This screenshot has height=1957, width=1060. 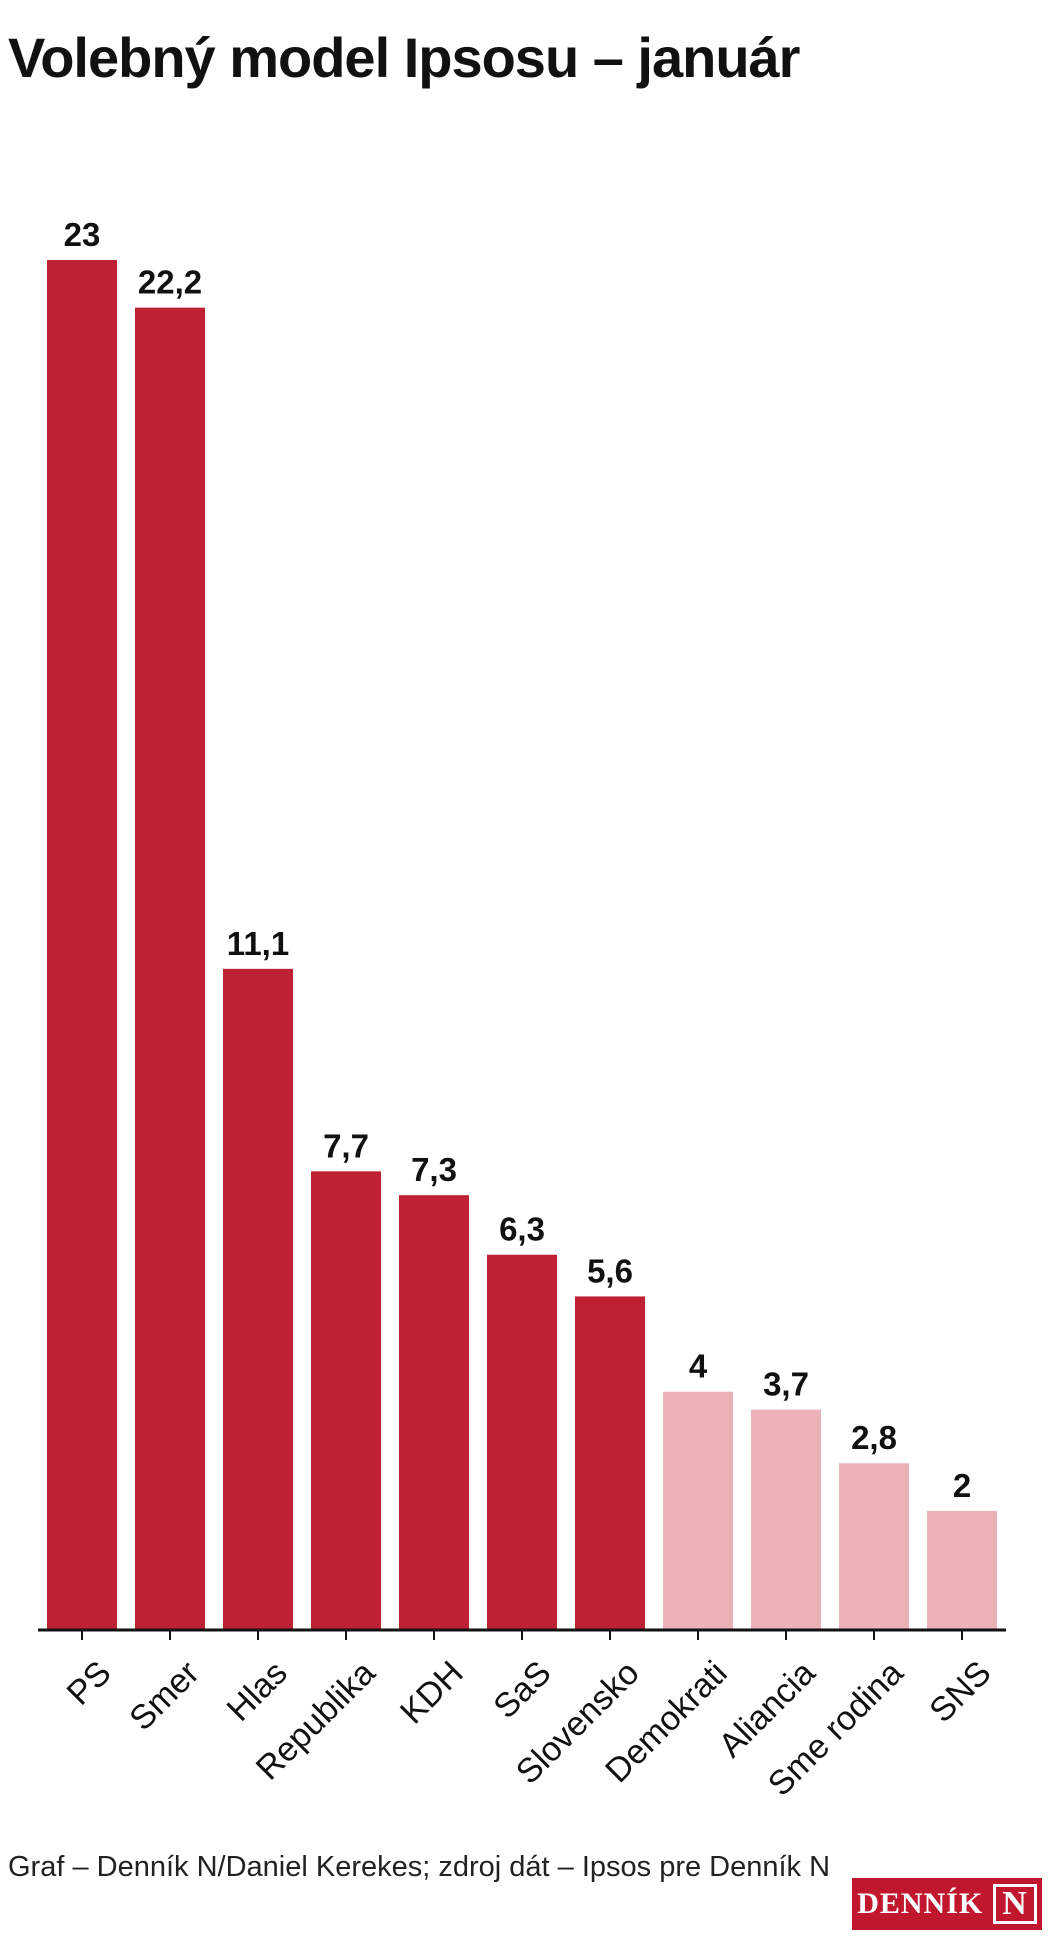 What do you see at coordinates (698, 1366) in the screenshot?
I see `value-label: 4` at bounding box center [698, 1366].